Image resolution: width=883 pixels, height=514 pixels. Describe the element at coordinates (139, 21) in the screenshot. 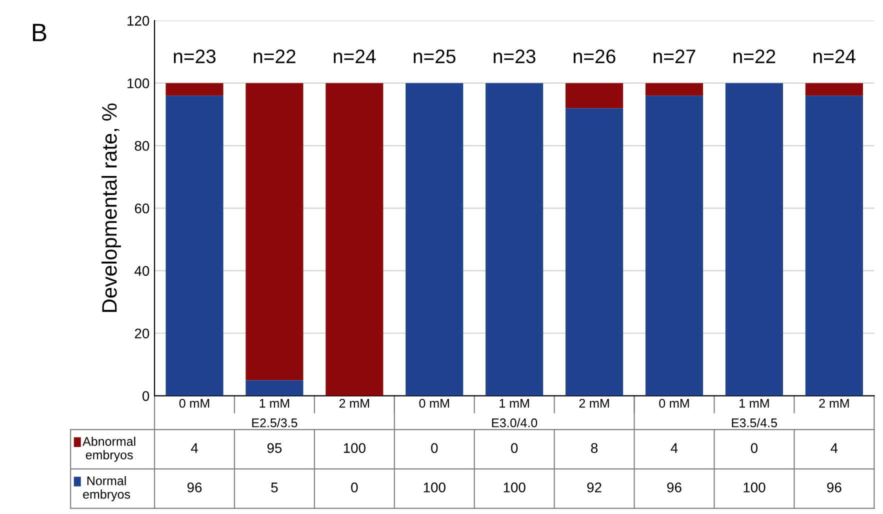

I see `y-tick-label: 120` at that location.